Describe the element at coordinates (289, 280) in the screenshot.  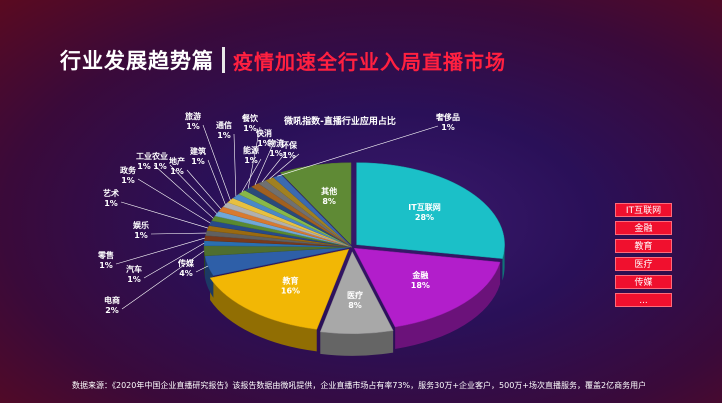
I see `slice-label: 教育` at that location.